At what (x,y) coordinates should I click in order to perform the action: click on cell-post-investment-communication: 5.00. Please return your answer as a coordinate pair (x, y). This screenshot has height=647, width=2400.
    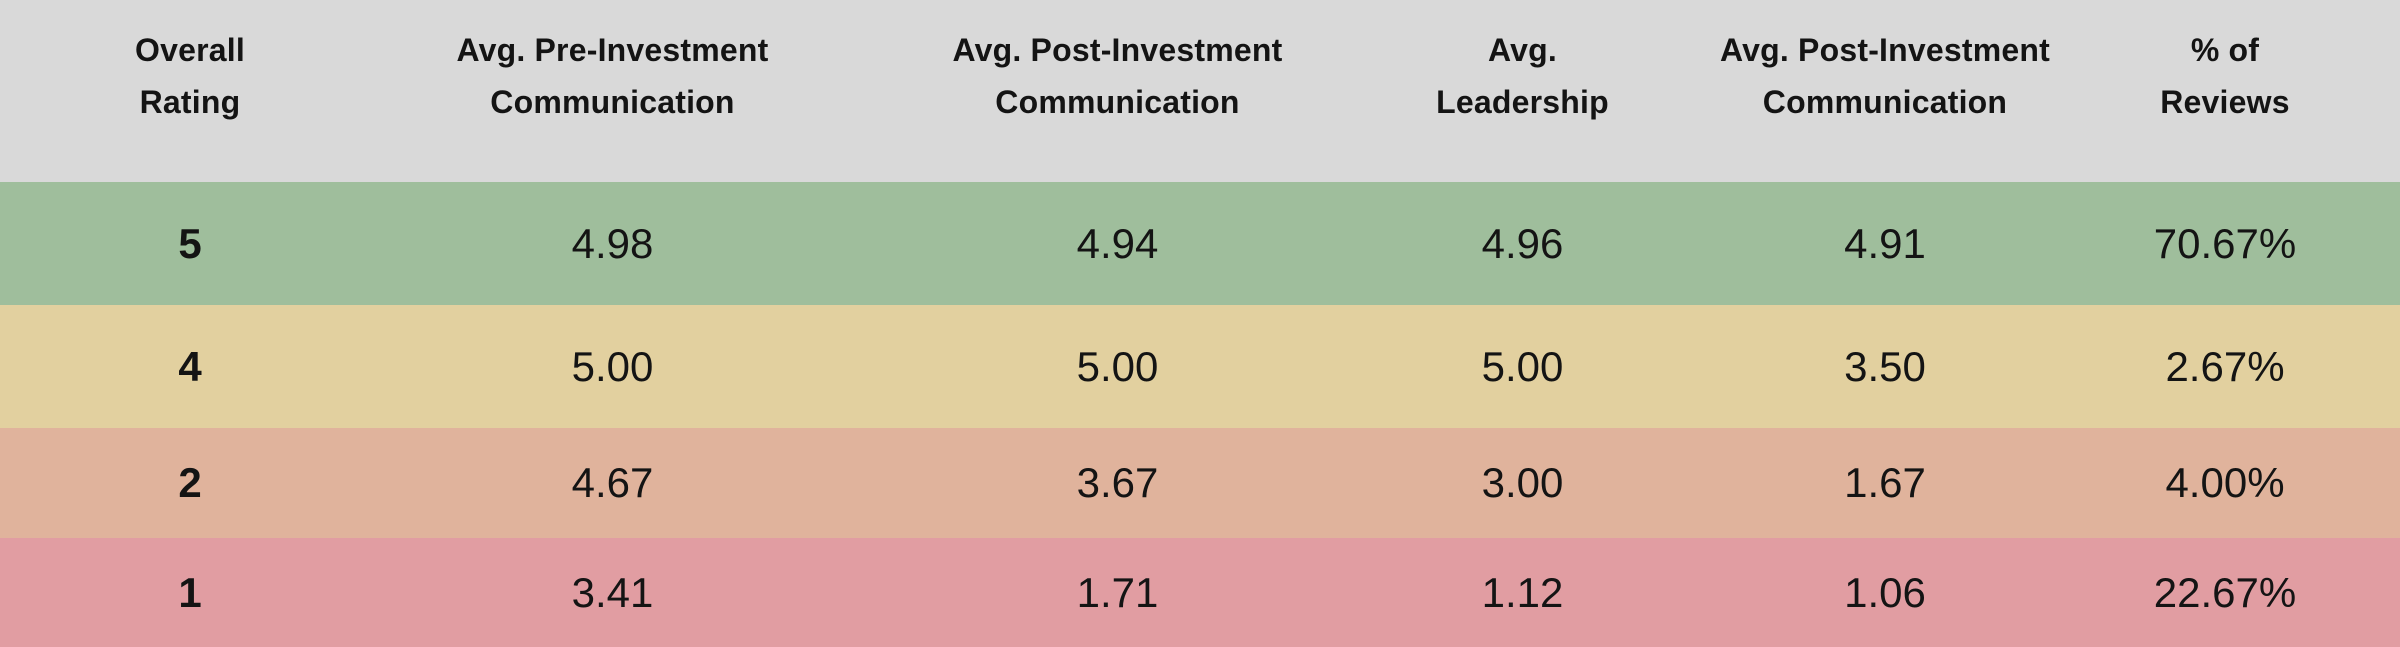
    Looking at the image, I should click on (1117, 366).